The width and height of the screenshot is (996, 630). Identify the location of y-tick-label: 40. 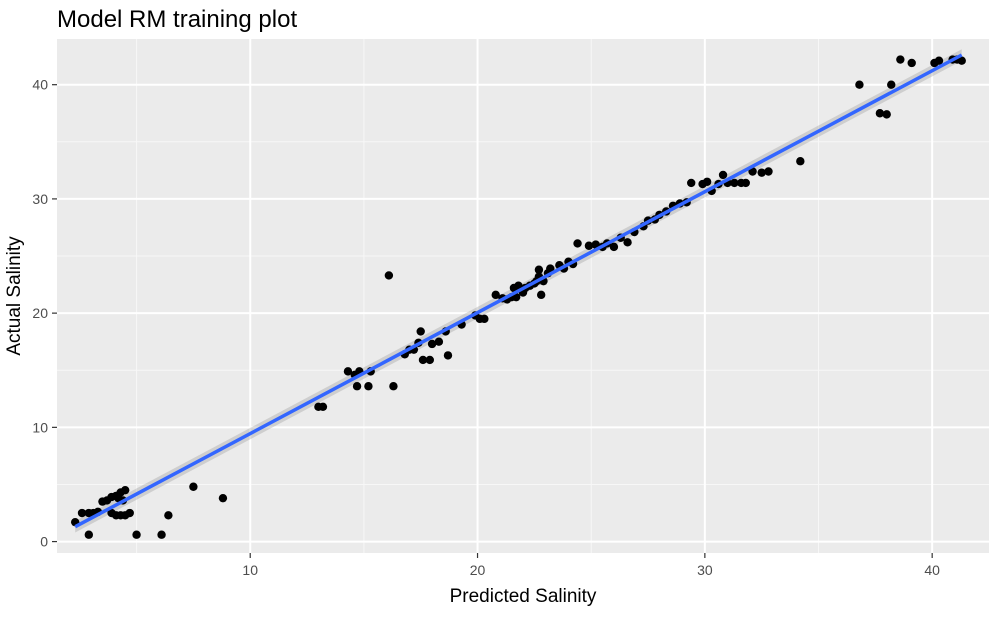
(40, 85).